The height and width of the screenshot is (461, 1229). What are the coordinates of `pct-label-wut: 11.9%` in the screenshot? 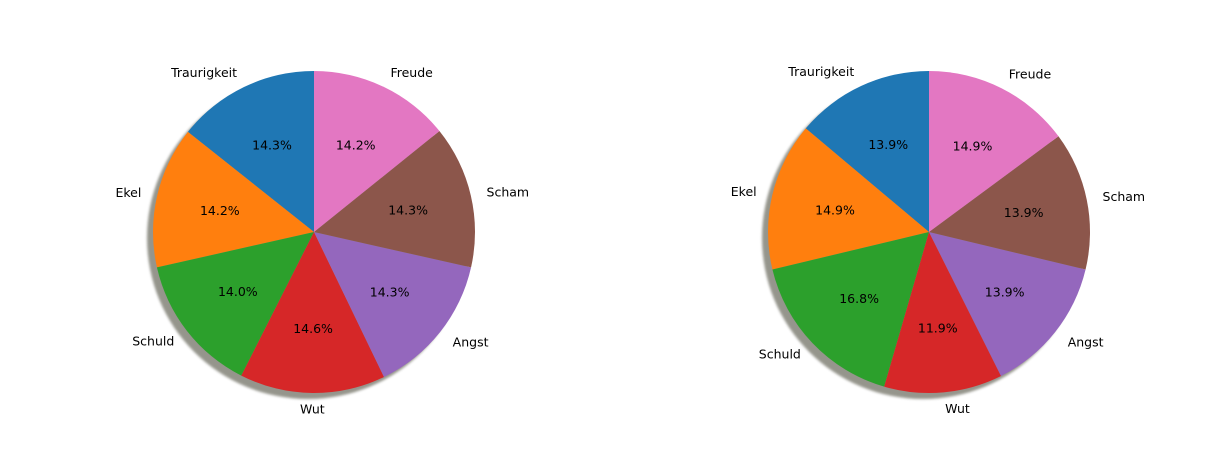 It's located at (938, 328).